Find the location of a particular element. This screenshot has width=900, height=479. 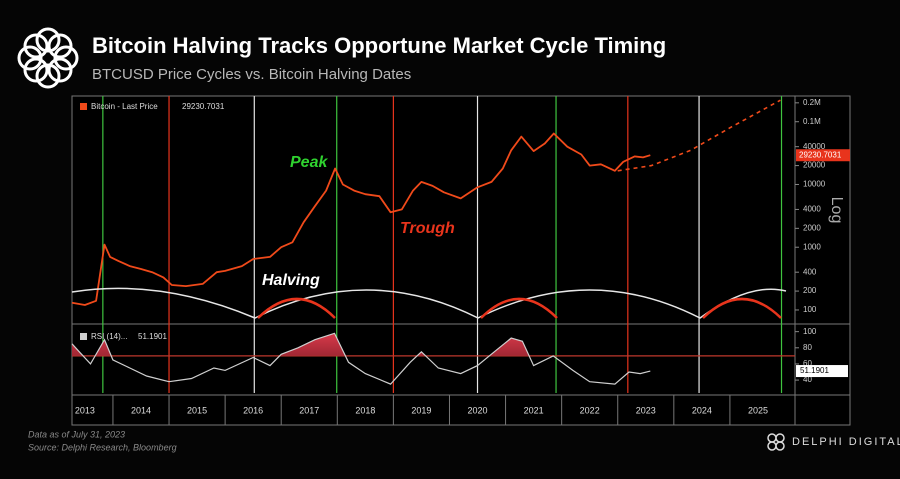

y-tick-label: 20000 is located at coordinates (814, 165).